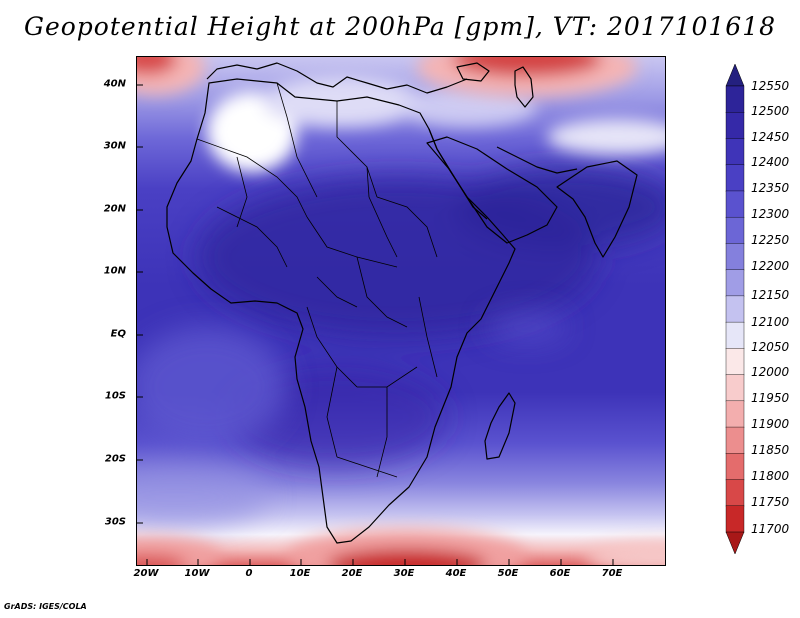  I want to click on colorbar-label: 11750, so click(770, 502).